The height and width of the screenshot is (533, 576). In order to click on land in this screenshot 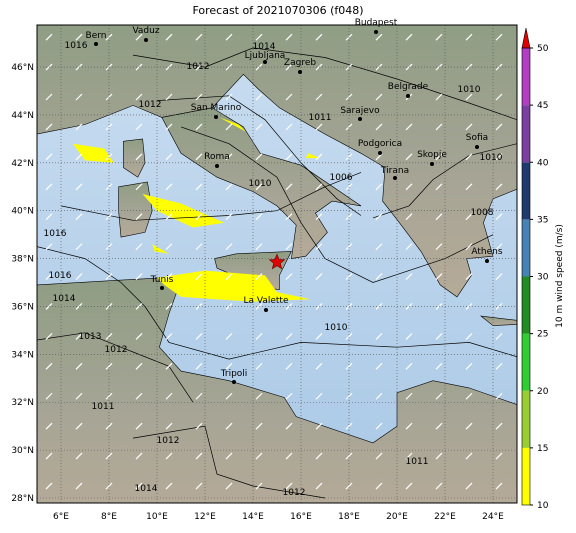, I will do `click(498, 320)`.